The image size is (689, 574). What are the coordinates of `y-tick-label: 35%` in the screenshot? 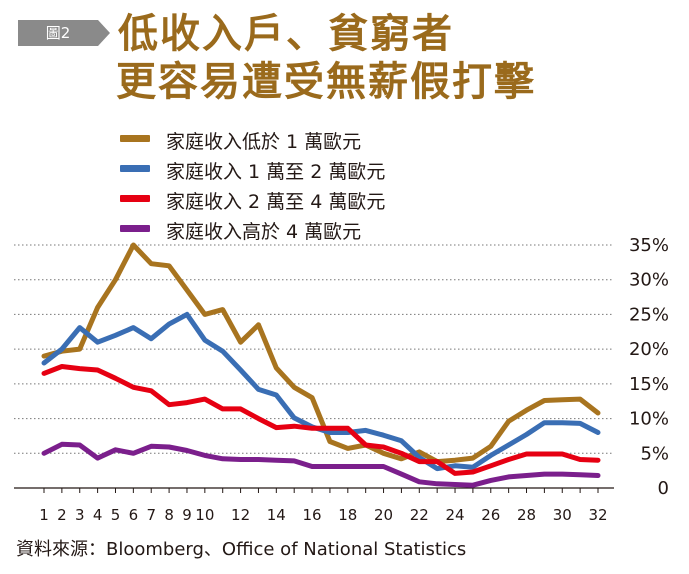 It's located at (649, 245).